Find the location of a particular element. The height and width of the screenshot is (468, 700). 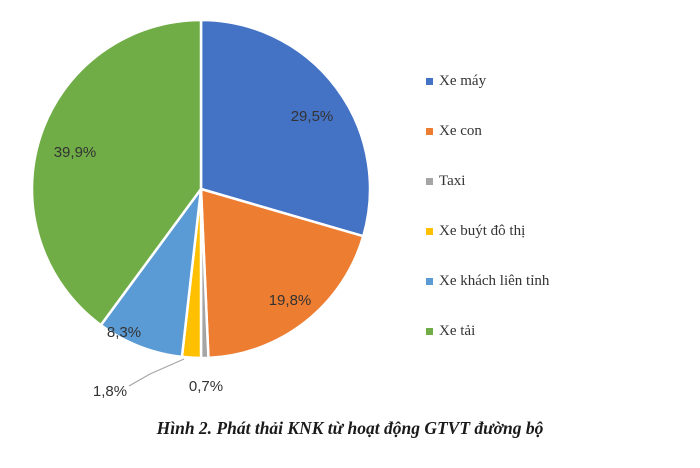

legend-label: Xe con is located at coordinates (460, 130).